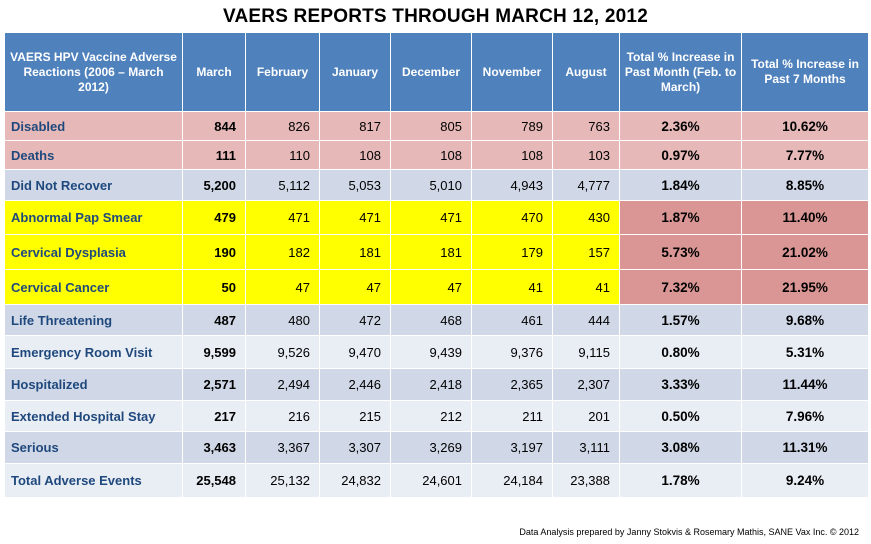  I want to click on cell-march: 217, so click(214, 416).